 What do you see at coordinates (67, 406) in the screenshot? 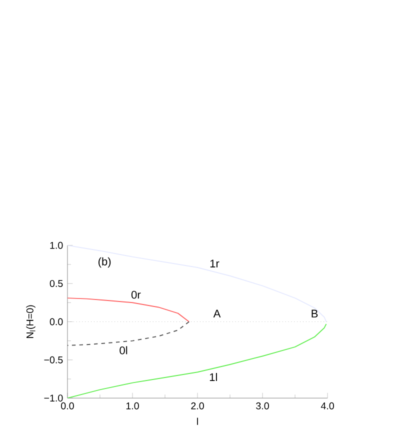
I see `x-tick-label: 0.0` at bounding box center [67, 406].